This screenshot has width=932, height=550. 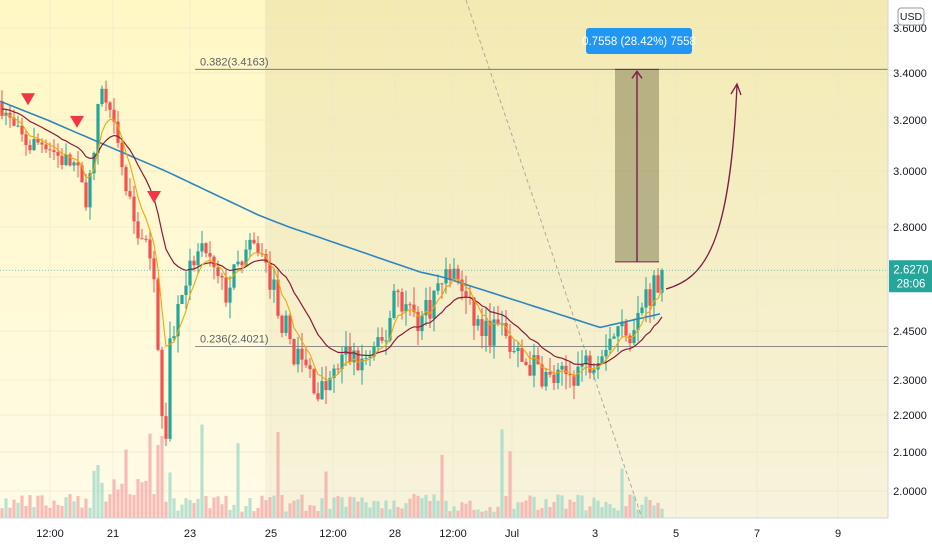 What do you see at coordinates (444, 534) in the screenshot?
I see `time-axis` at bounding box center [444, 534].